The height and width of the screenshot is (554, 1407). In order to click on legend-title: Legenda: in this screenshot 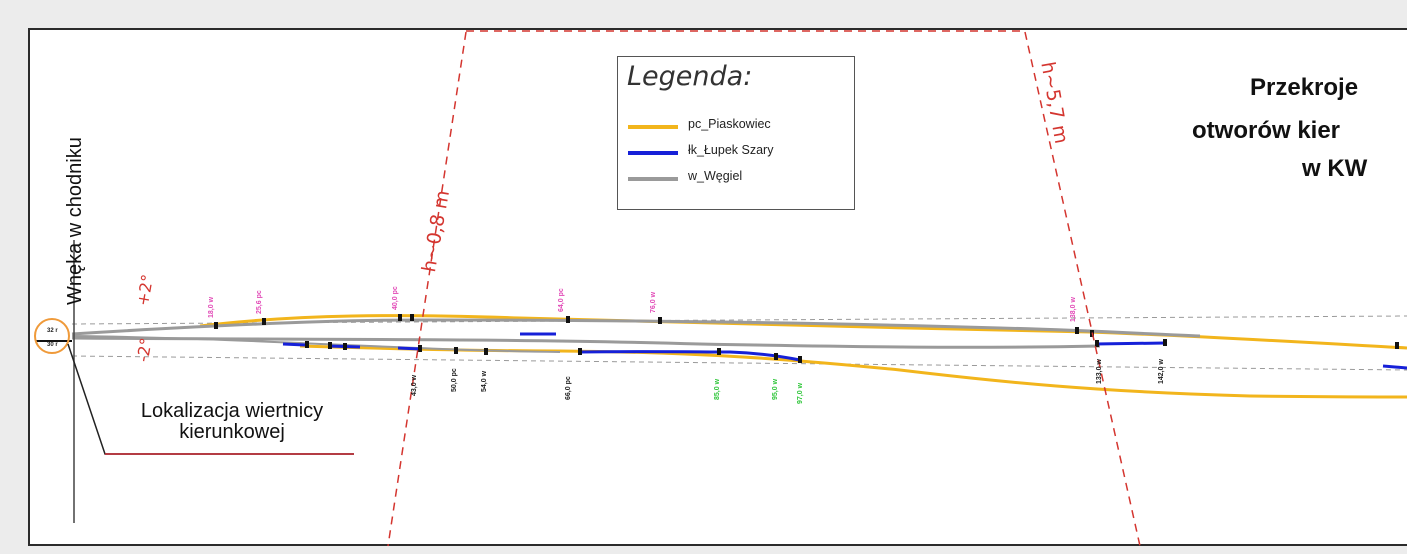, I will do `click(690, 76)`.